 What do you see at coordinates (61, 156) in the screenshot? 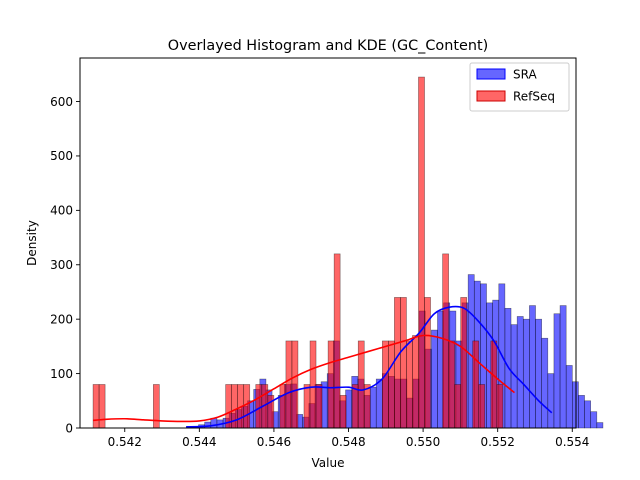
I see `y-tick-label-5: 500` at bounding box center [61, 156].